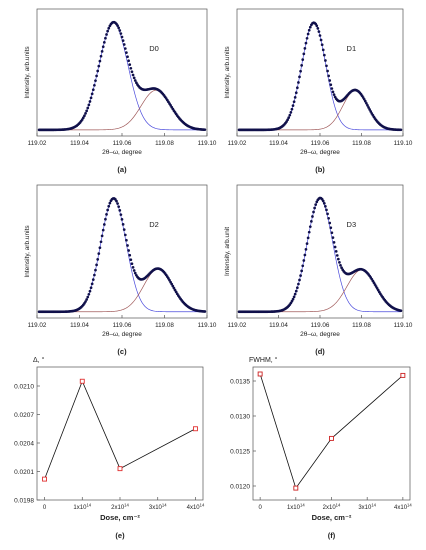  What do you see at coordinates (320, 325) in the screenshot?
I see `x-tick-label: 119.06` at bounding box center [320, 325].